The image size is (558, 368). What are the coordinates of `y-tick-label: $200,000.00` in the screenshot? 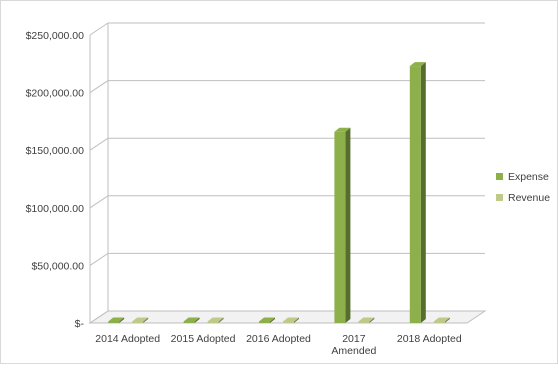 It's located at (55, 94).